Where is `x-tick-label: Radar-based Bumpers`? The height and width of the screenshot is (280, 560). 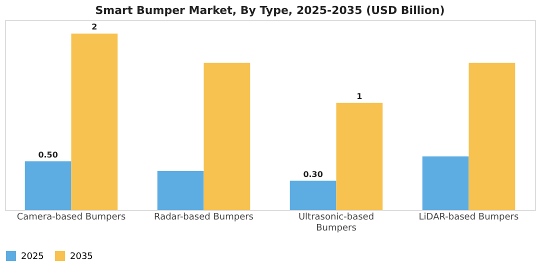 x-tick-label: Radar-based Bumpers is located at coordinates (204, 217).